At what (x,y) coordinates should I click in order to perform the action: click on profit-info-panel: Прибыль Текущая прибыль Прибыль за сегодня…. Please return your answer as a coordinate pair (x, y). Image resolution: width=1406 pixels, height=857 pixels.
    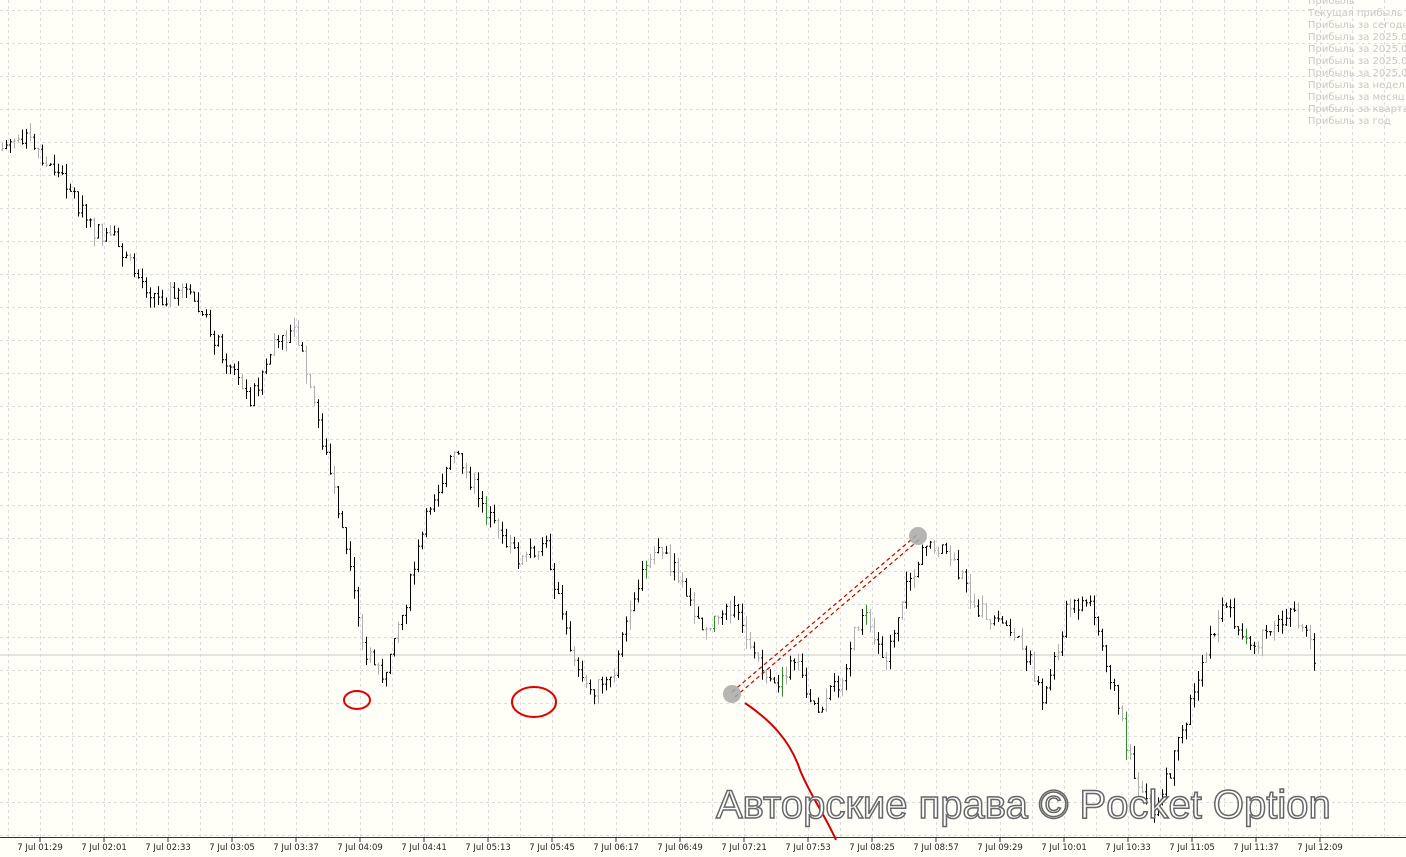
    Looking at the image, I should click on (1357, 64).